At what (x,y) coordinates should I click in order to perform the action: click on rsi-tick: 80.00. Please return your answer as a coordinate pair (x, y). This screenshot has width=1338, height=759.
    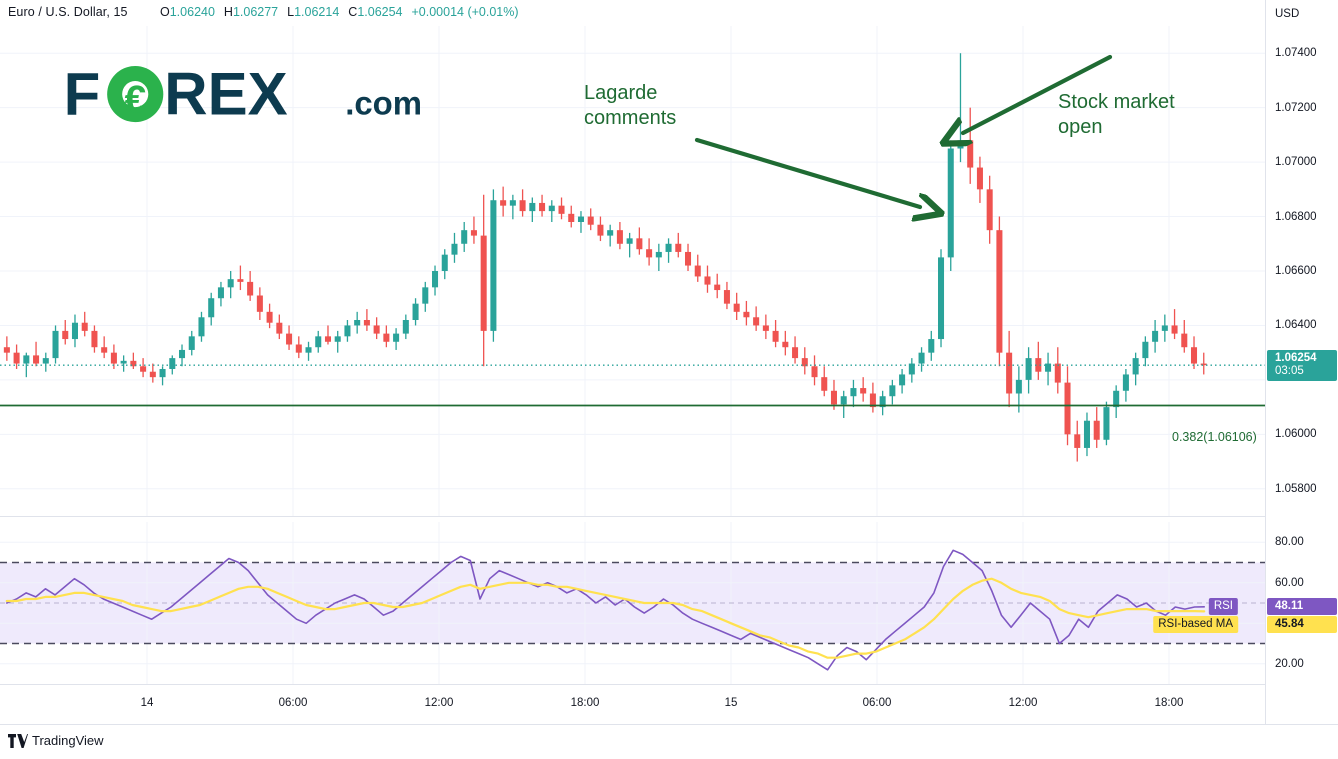
    Looking at the image, I should click on (1289, 542).